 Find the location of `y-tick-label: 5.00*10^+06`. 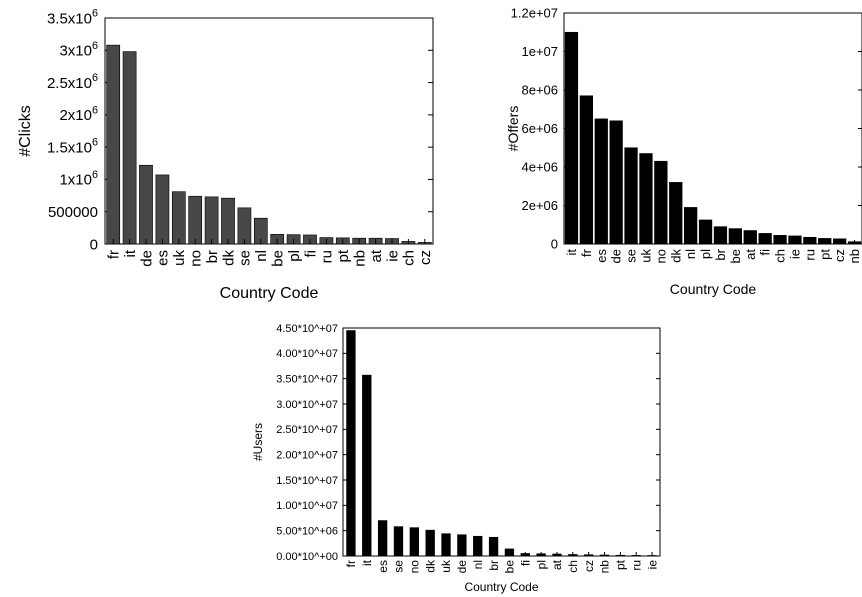

y-tick-label: 5.00*10^+06 is located at coordinates (307, 532).